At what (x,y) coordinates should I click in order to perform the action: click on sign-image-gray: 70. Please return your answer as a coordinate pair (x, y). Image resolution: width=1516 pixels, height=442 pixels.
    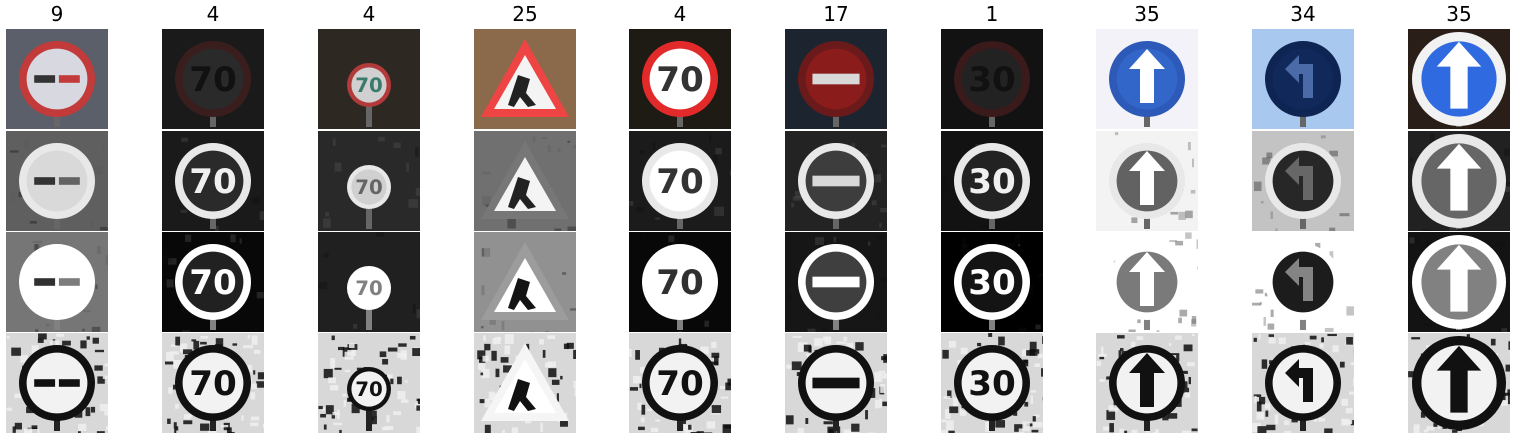
    Looking at the image, I should click on (213, 181).